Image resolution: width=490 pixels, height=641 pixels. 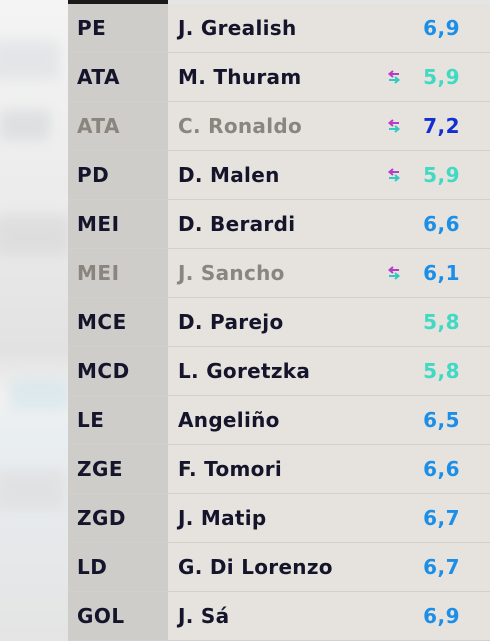 What do you see at coordinates (103, 371) in the screenshot?
I see `player-position: MCD` at bounding box center [103, 371].